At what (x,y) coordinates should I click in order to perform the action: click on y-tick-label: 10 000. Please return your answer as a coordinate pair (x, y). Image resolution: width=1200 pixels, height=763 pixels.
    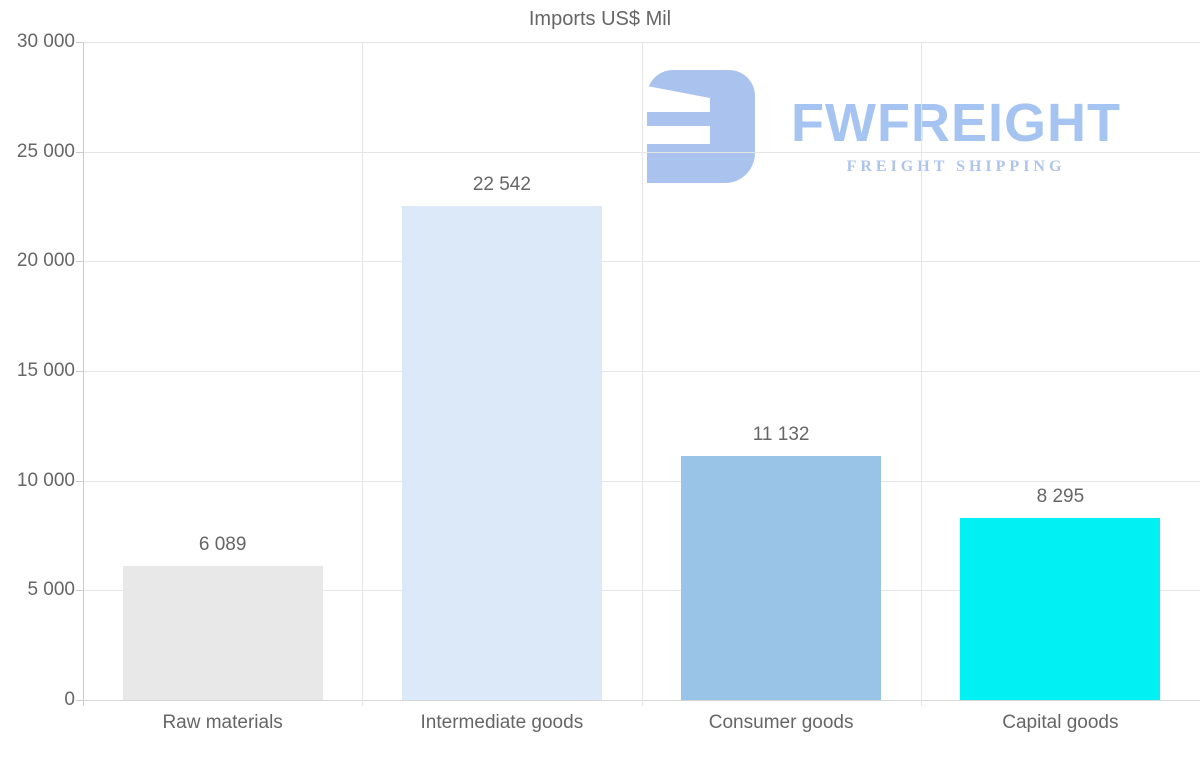
    Looking at the image, I should click on (45, 480).